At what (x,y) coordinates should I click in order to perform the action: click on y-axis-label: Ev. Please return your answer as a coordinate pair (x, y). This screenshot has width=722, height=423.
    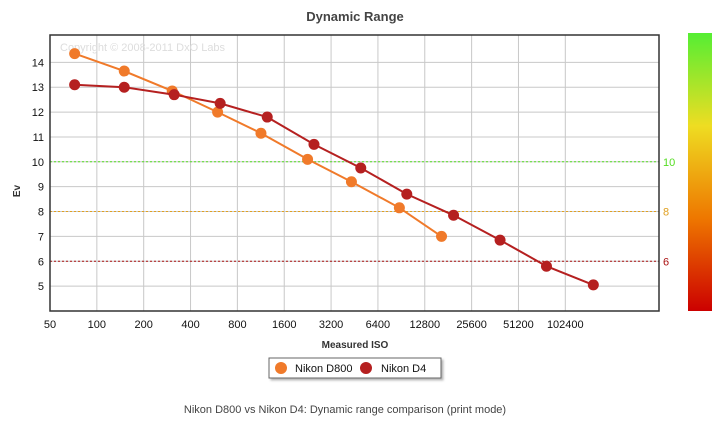
    Looking at the image, I should click on (17, 190).